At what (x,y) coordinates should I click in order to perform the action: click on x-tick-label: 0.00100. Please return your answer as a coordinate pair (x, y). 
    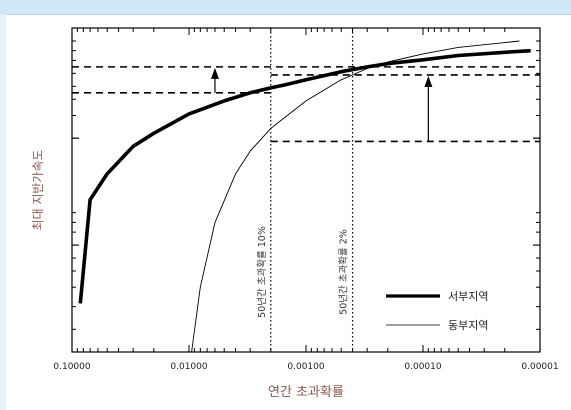
    Looking at the image, I should click on (305, 367).